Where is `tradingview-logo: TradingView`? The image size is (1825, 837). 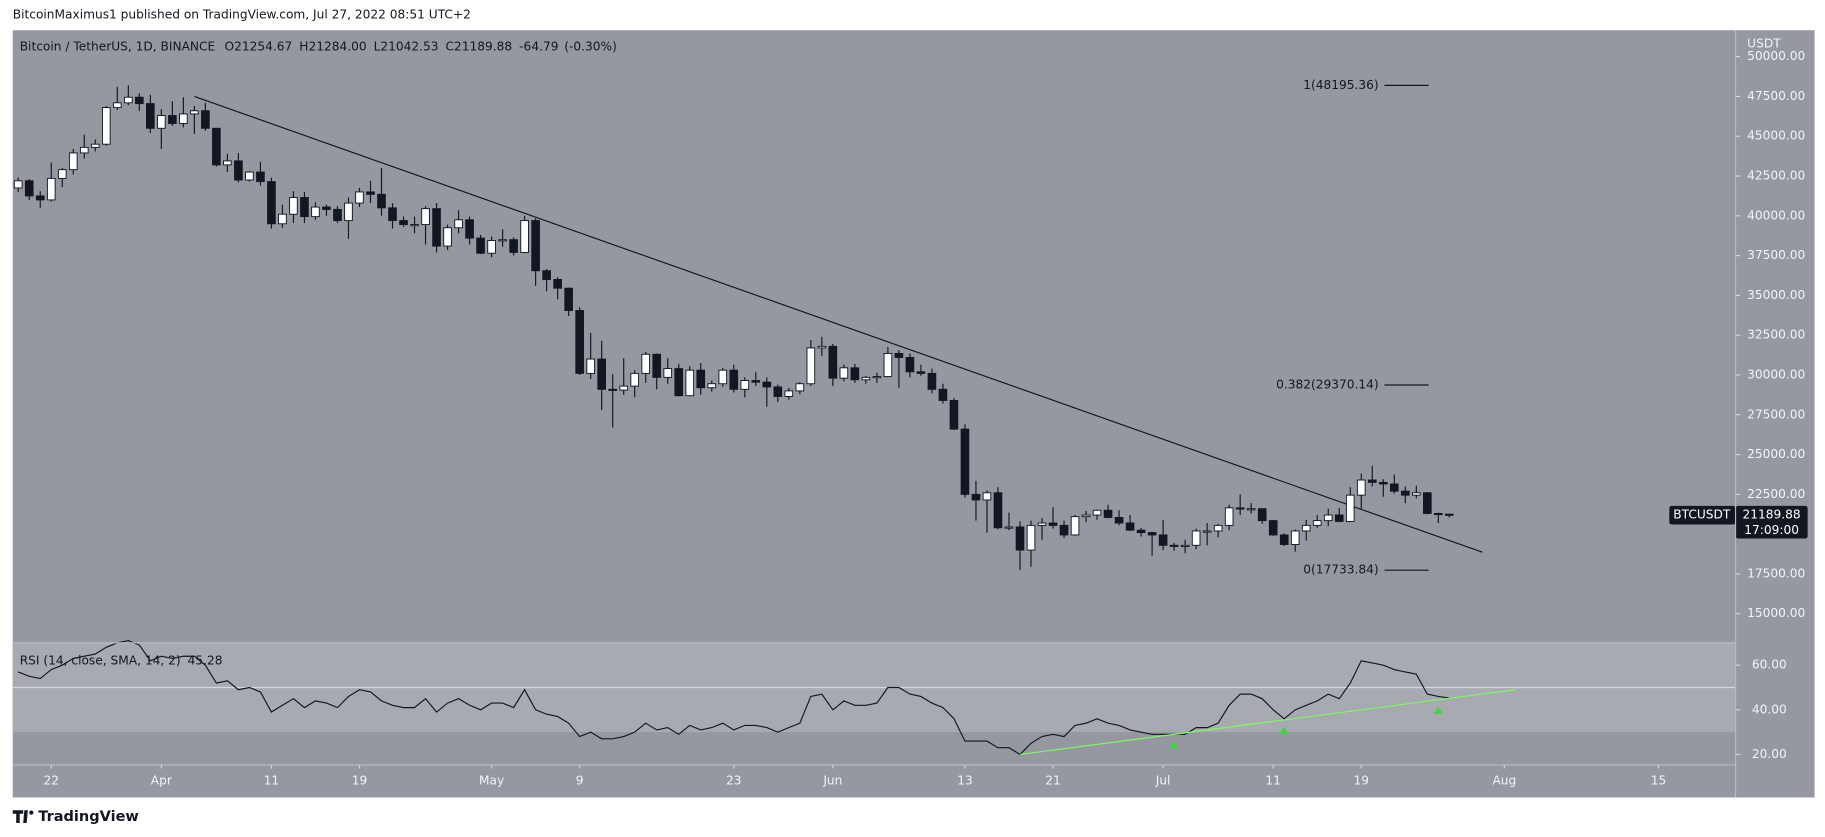 tradingview-logo: TradingView is located at coordinates (75, 817).